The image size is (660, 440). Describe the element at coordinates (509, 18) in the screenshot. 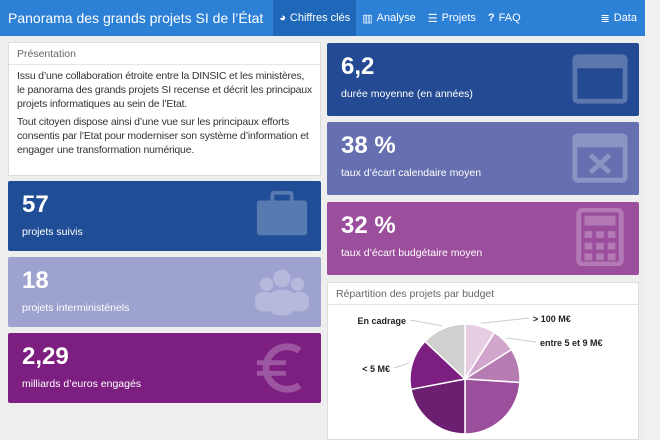

I see `nav-label: FAQ` at that location.